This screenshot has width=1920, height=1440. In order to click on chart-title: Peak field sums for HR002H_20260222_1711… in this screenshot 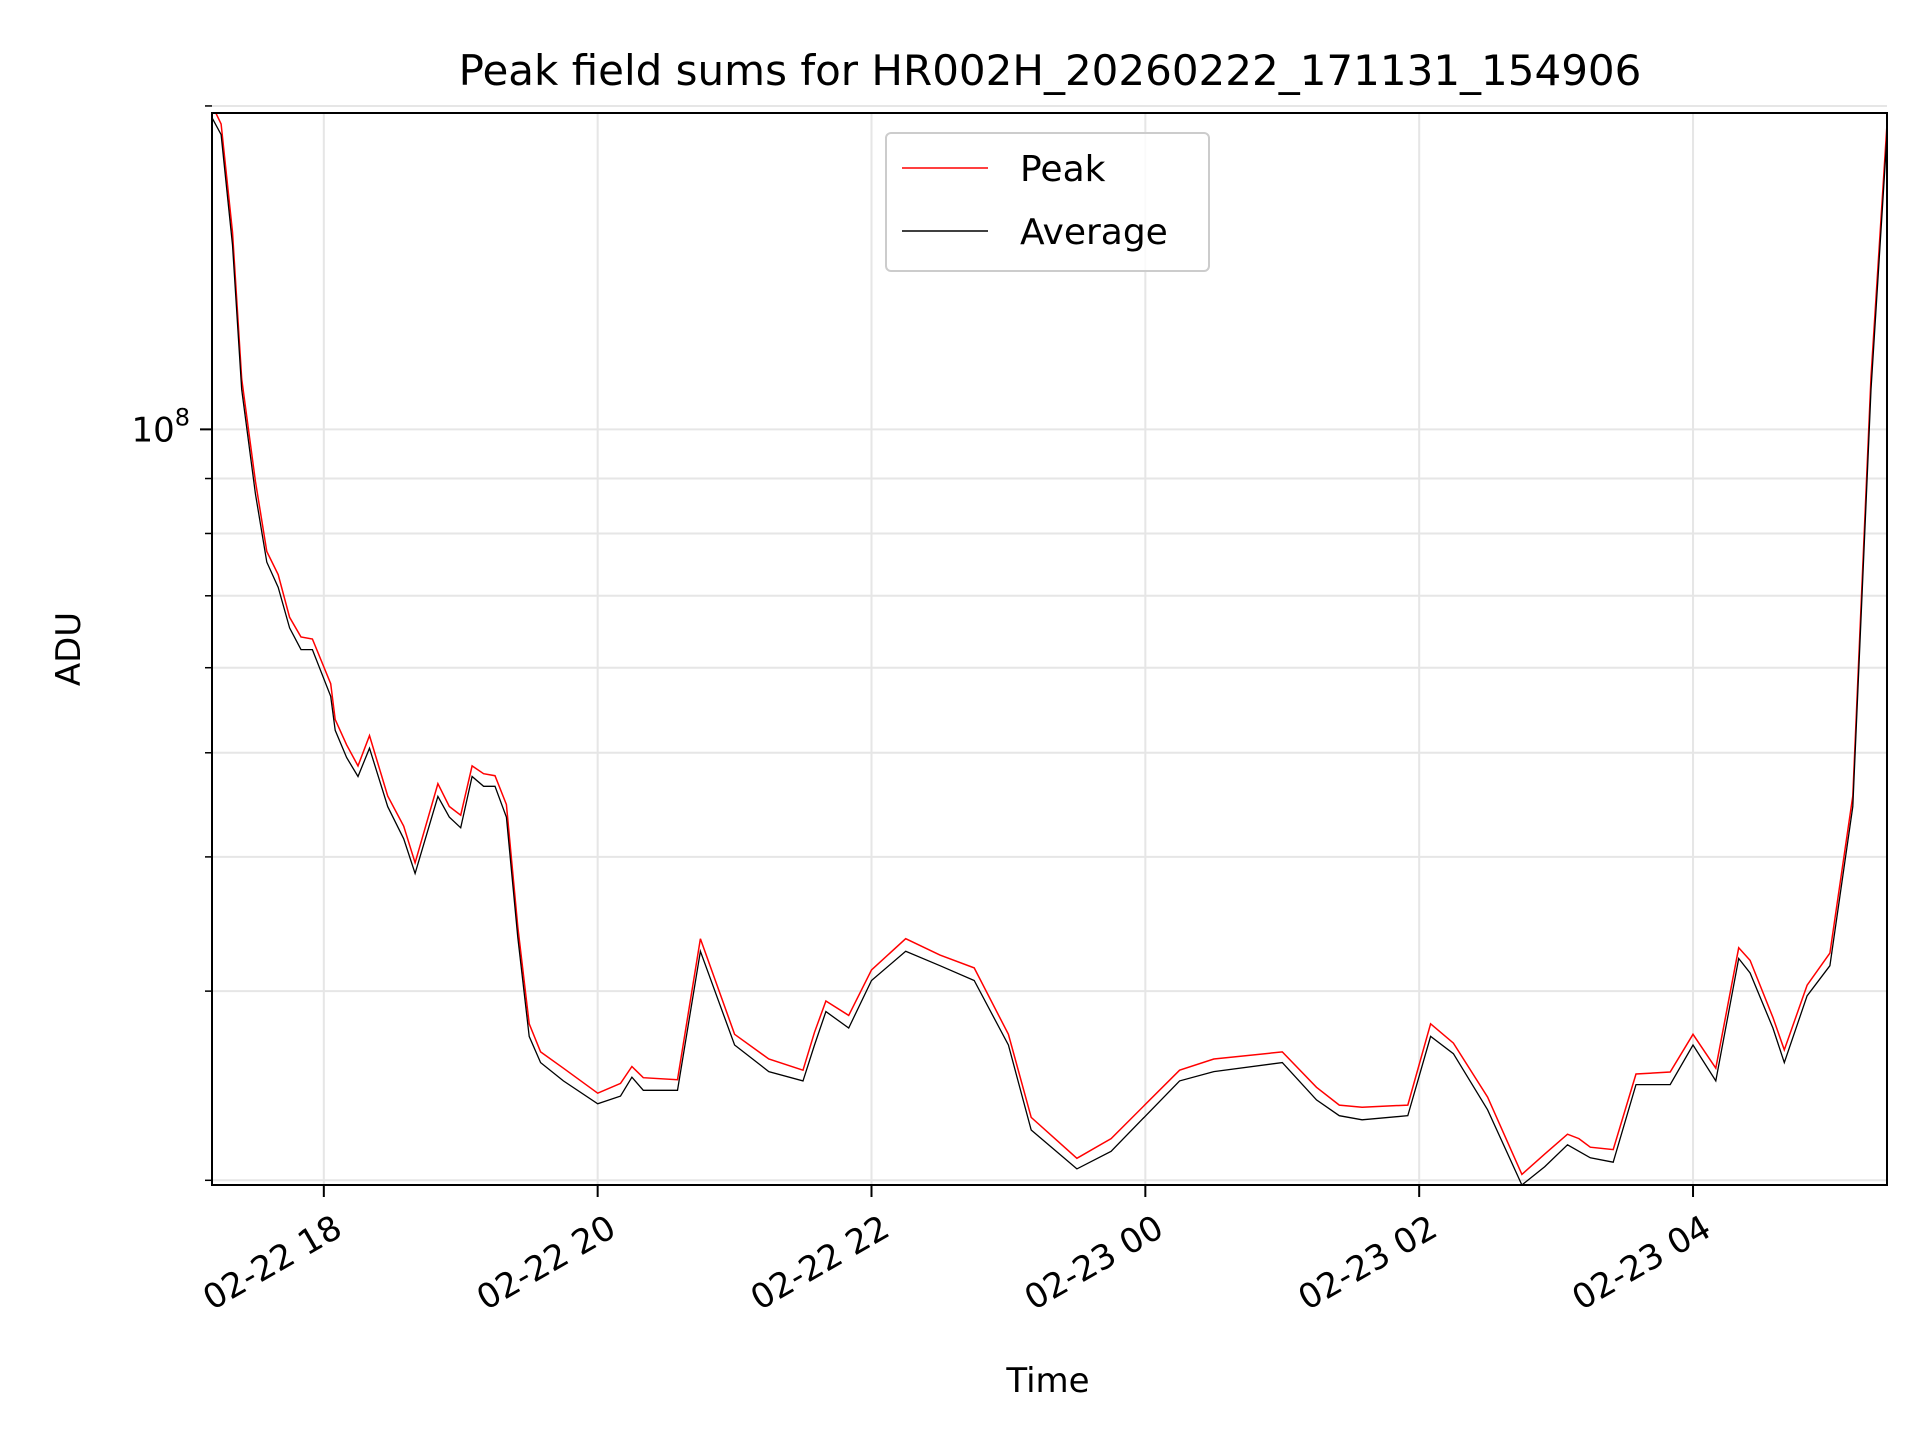, I will do `click(1050, 70)`.